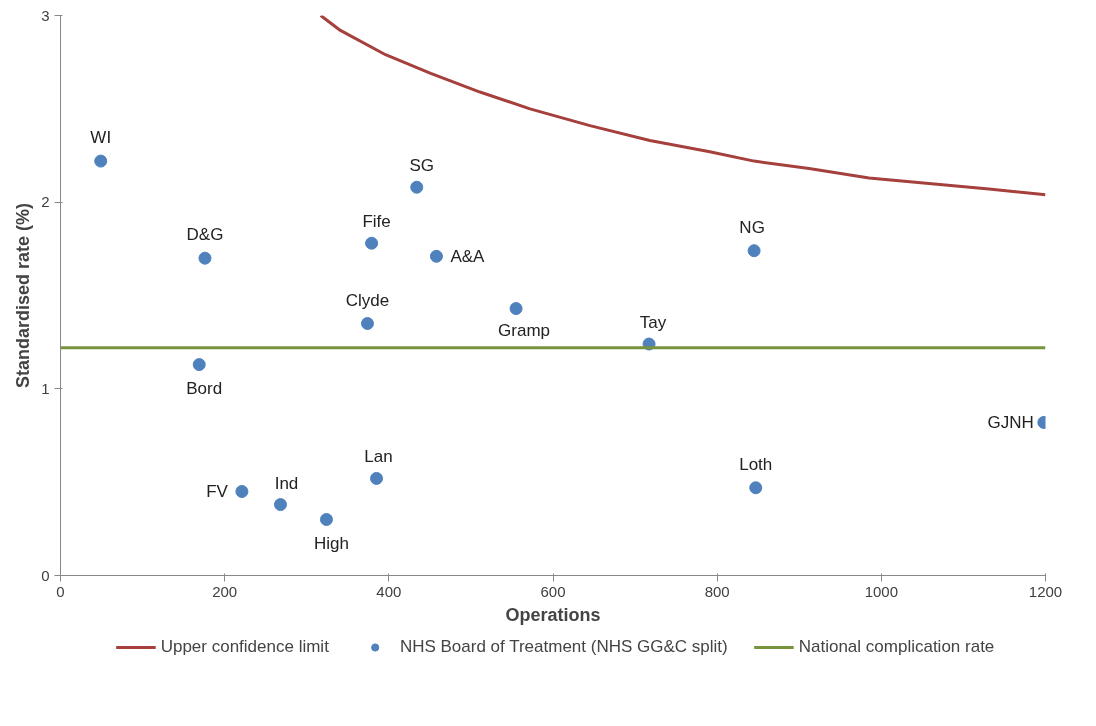  Describe the element at coordinates (204, 388) in the screenshot. I see `annotation: Bord` at that location.